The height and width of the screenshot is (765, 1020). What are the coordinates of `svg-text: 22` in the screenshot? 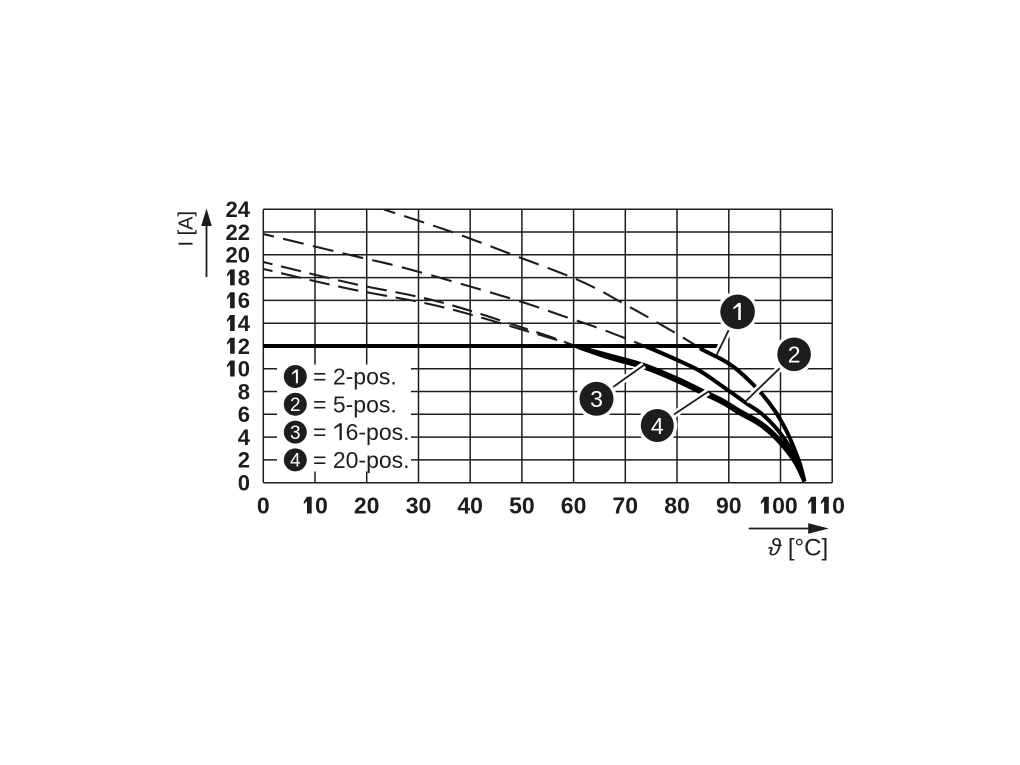 It's located at (238, 232).